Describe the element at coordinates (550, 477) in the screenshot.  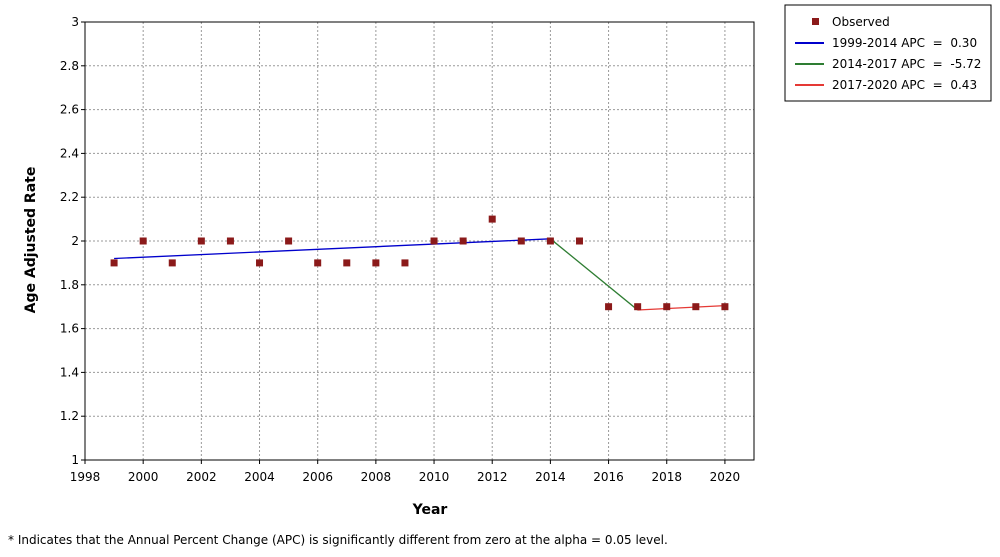
I see `x-tick-label: 2014` at that location.